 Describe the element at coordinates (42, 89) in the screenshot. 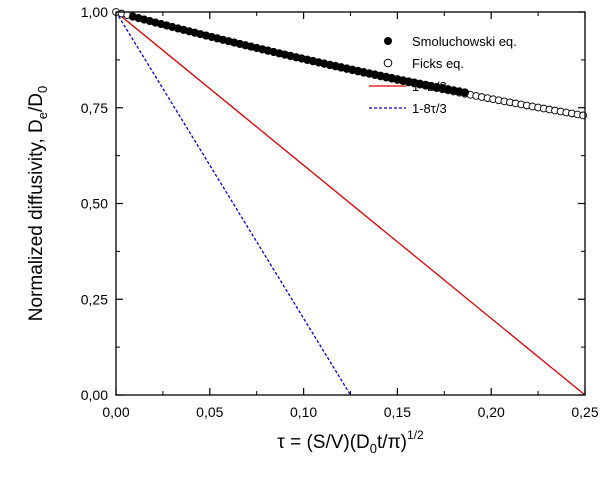

I see `y-axis-title-sub2: 0` at that location.